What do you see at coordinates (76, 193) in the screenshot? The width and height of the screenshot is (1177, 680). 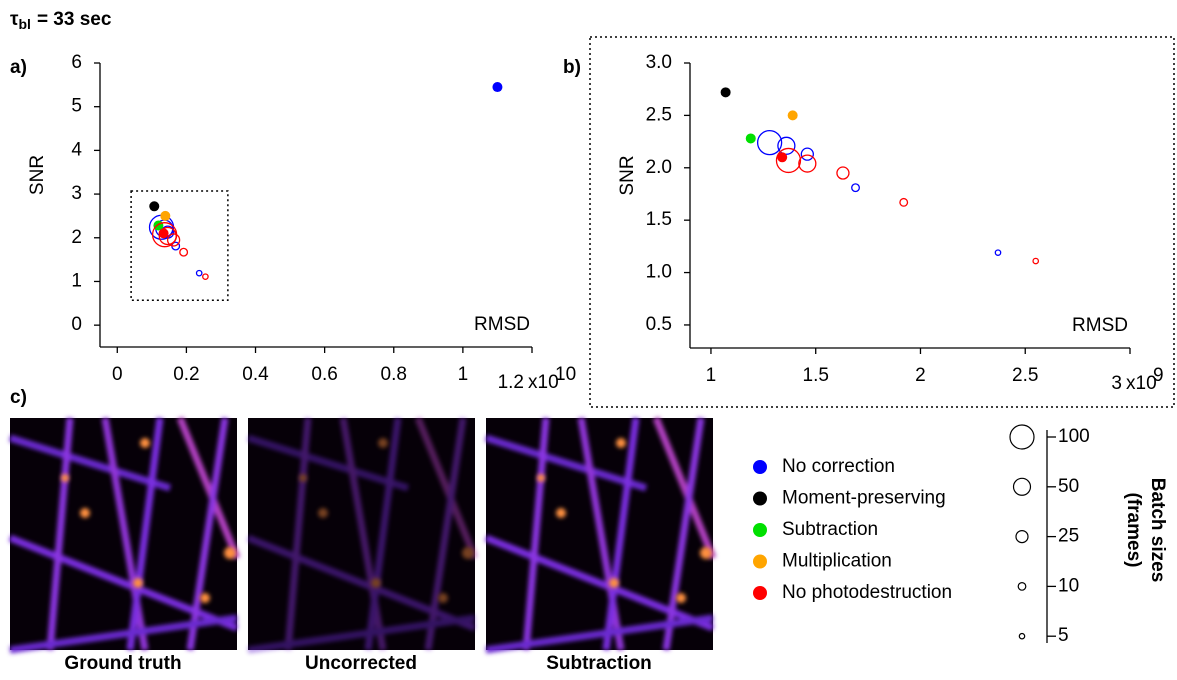 I see `y-tick-label: 3` at bounding box center [76, 193].